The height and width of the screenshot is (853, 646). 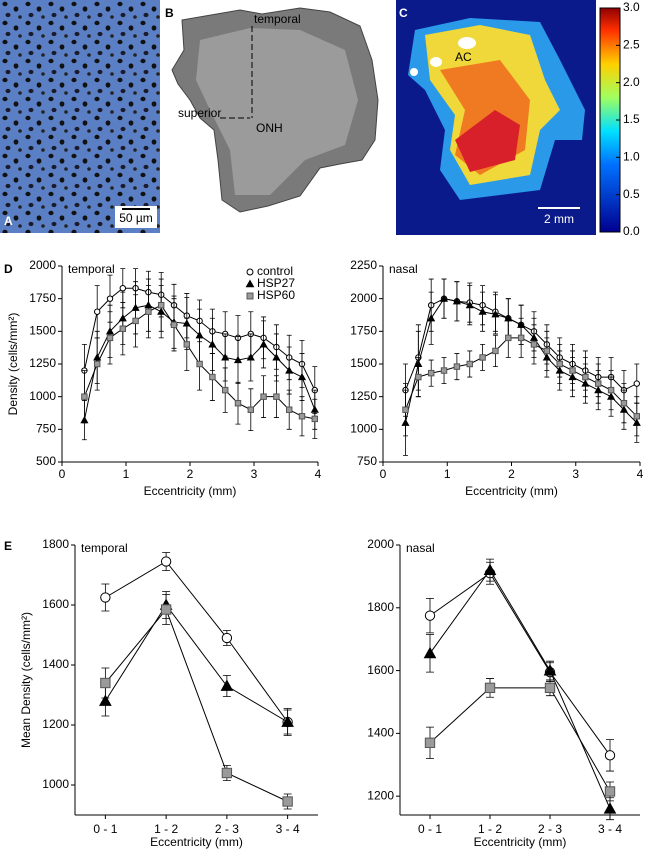 I want to click on panel-label: E, so click(x=8, y=546).